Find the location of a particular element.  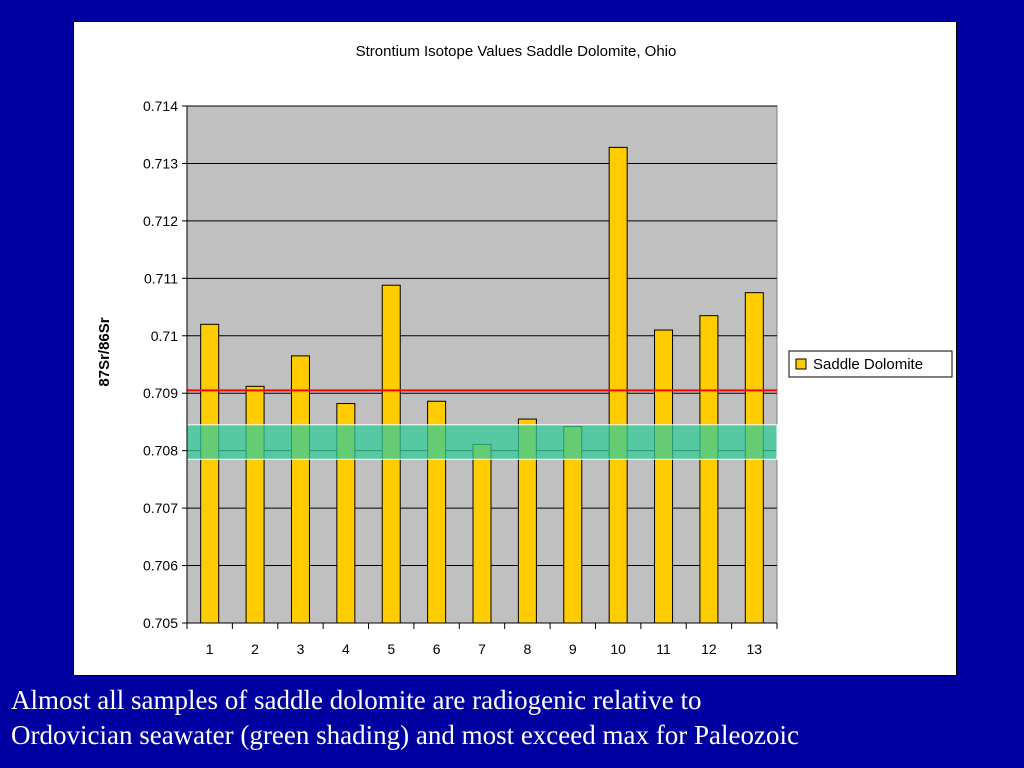

x-tick-label: 12 is located at coordinates (709, 649).